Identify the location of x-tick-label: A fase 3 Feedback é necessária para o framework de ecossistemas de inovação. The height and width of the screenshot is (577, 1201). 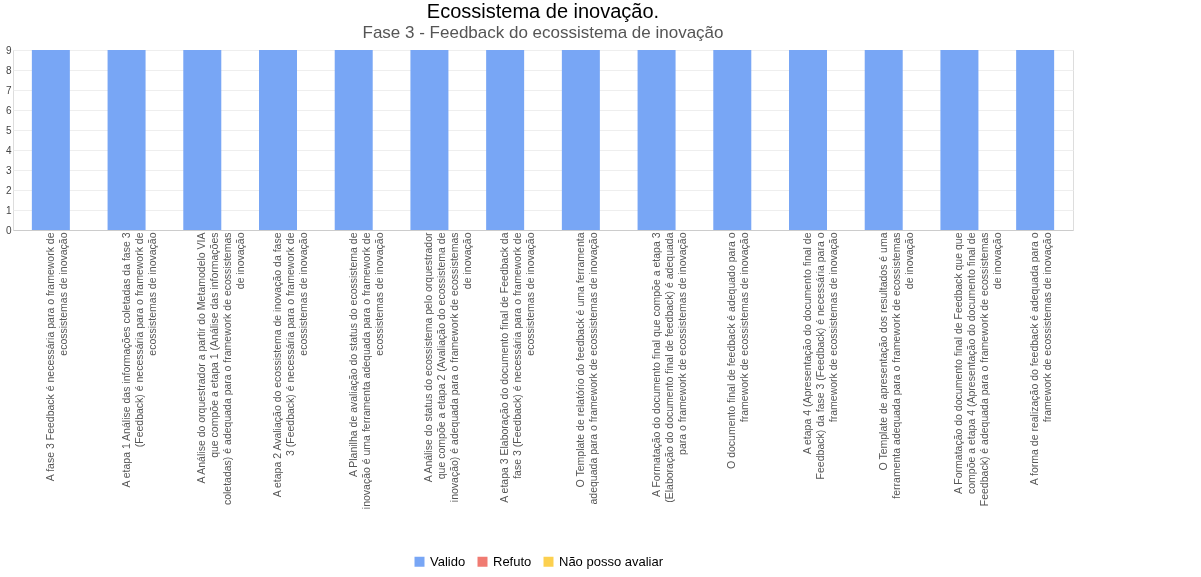
(56, 357).